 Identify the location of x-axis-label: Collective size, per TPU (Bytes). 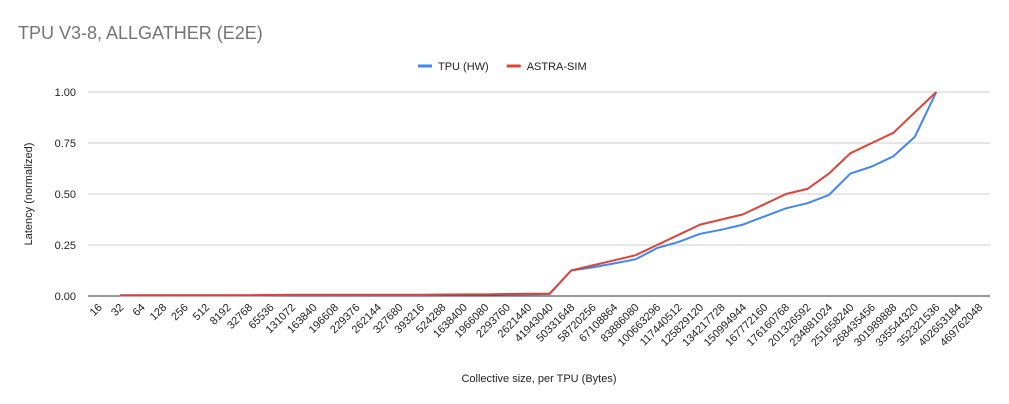
(538, 379).